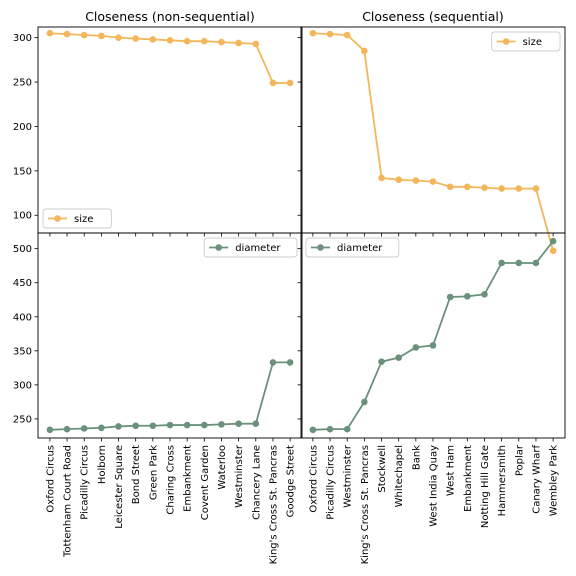  I want to click on y-tick-label: 350, so click(22, 351).